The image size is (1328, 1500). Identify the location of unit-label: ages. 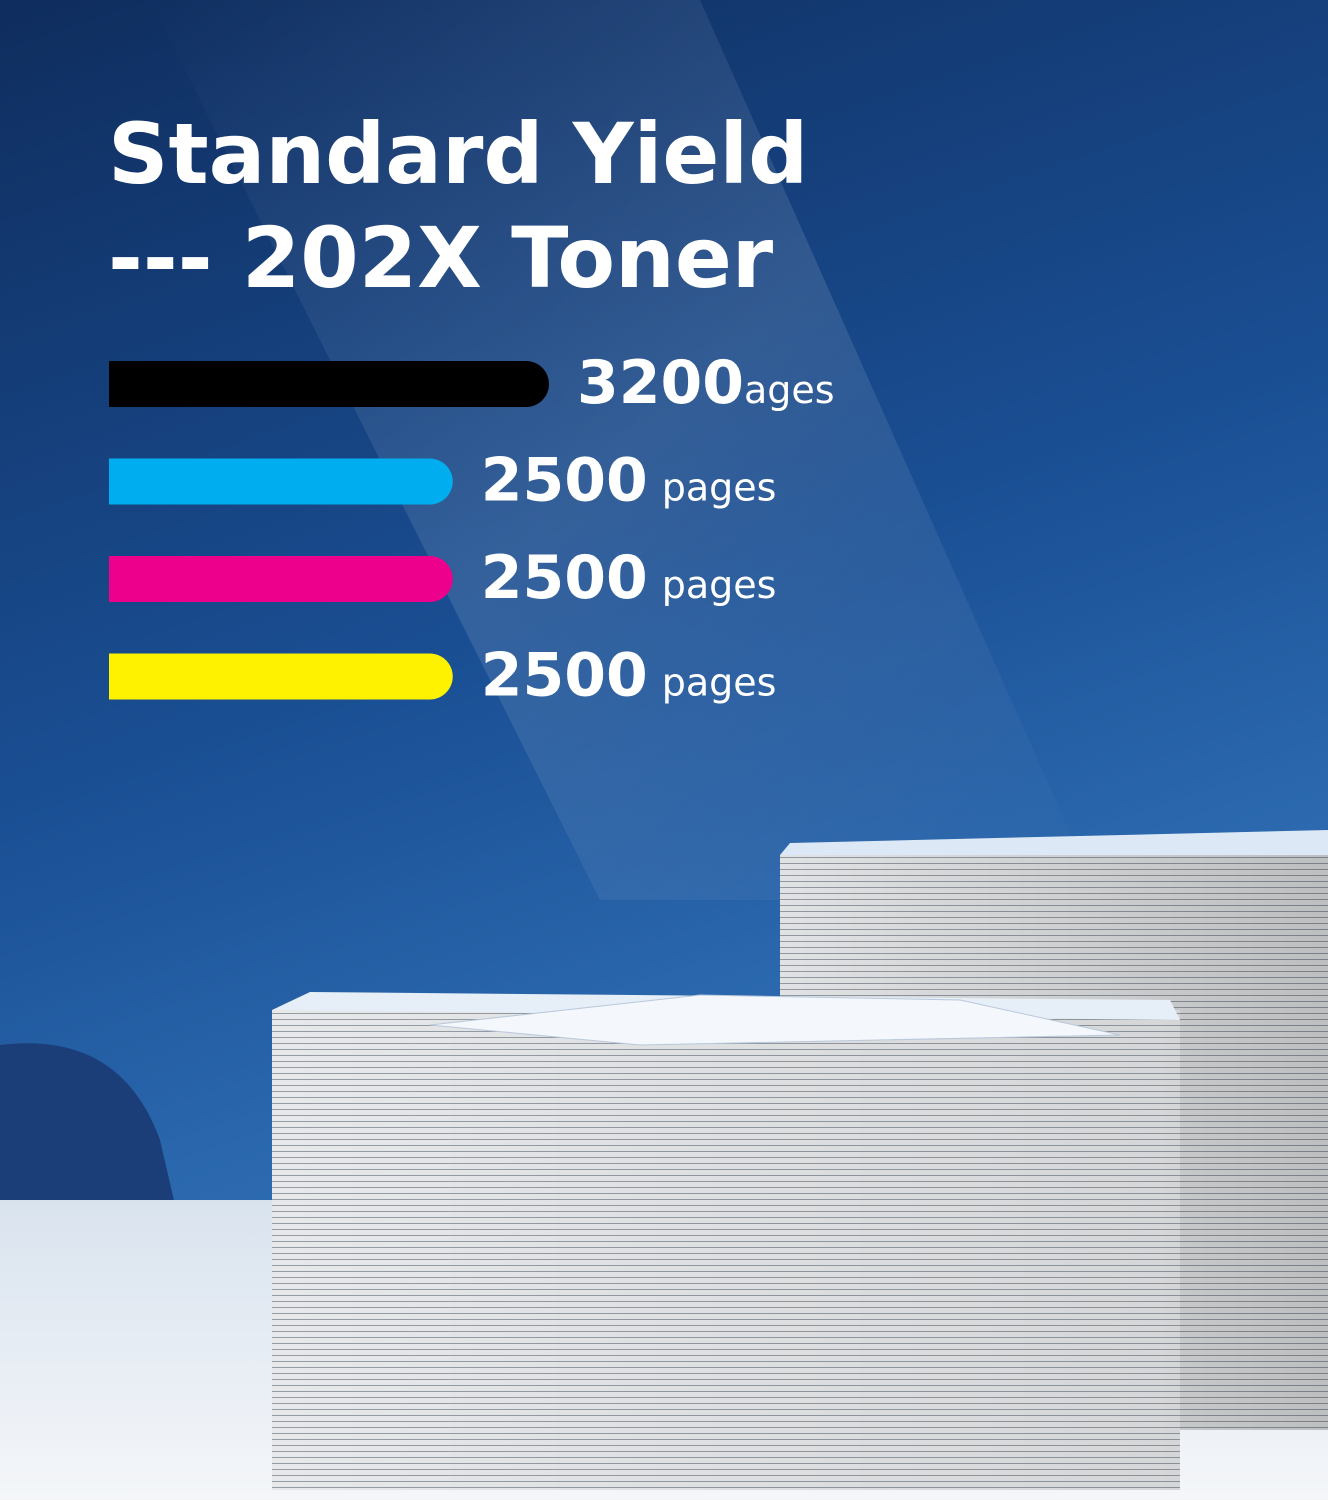
(789, 390).